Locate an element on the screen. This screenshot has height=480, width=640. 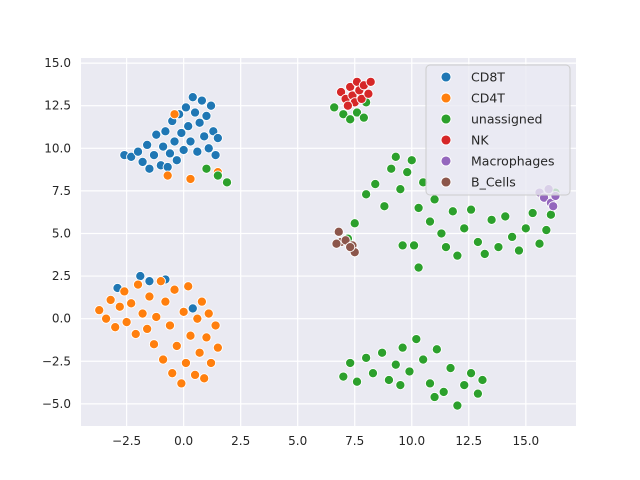
legend-item: unassigned is located at coordinates (491, 119).